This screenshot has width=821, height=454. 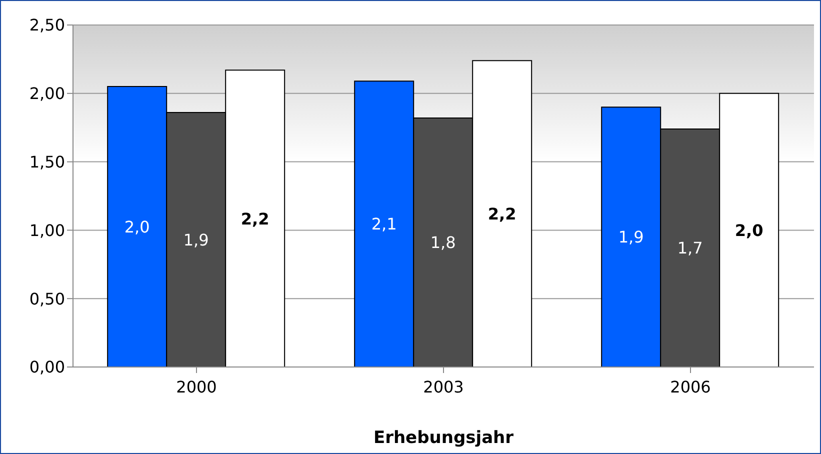 What do you see at coordinates (443, 386) in the screenshot?
I see `x-tick-label: 2003` at bounding box center [443, 386].